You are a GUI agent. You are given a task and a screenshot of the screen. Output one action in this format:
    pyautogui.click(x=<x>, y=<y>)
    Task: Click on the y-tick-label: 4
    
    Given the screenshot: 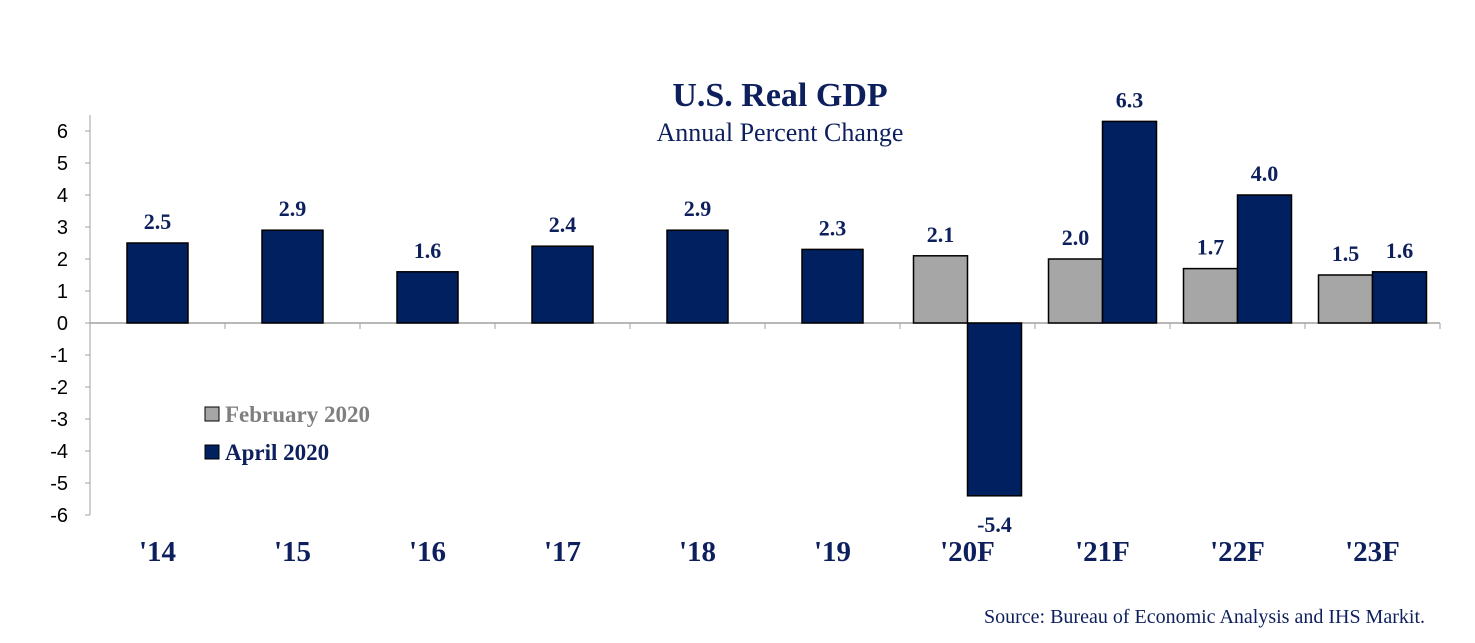 What is the action you would take?
    pyautogui.click(x=62, y=196)
    